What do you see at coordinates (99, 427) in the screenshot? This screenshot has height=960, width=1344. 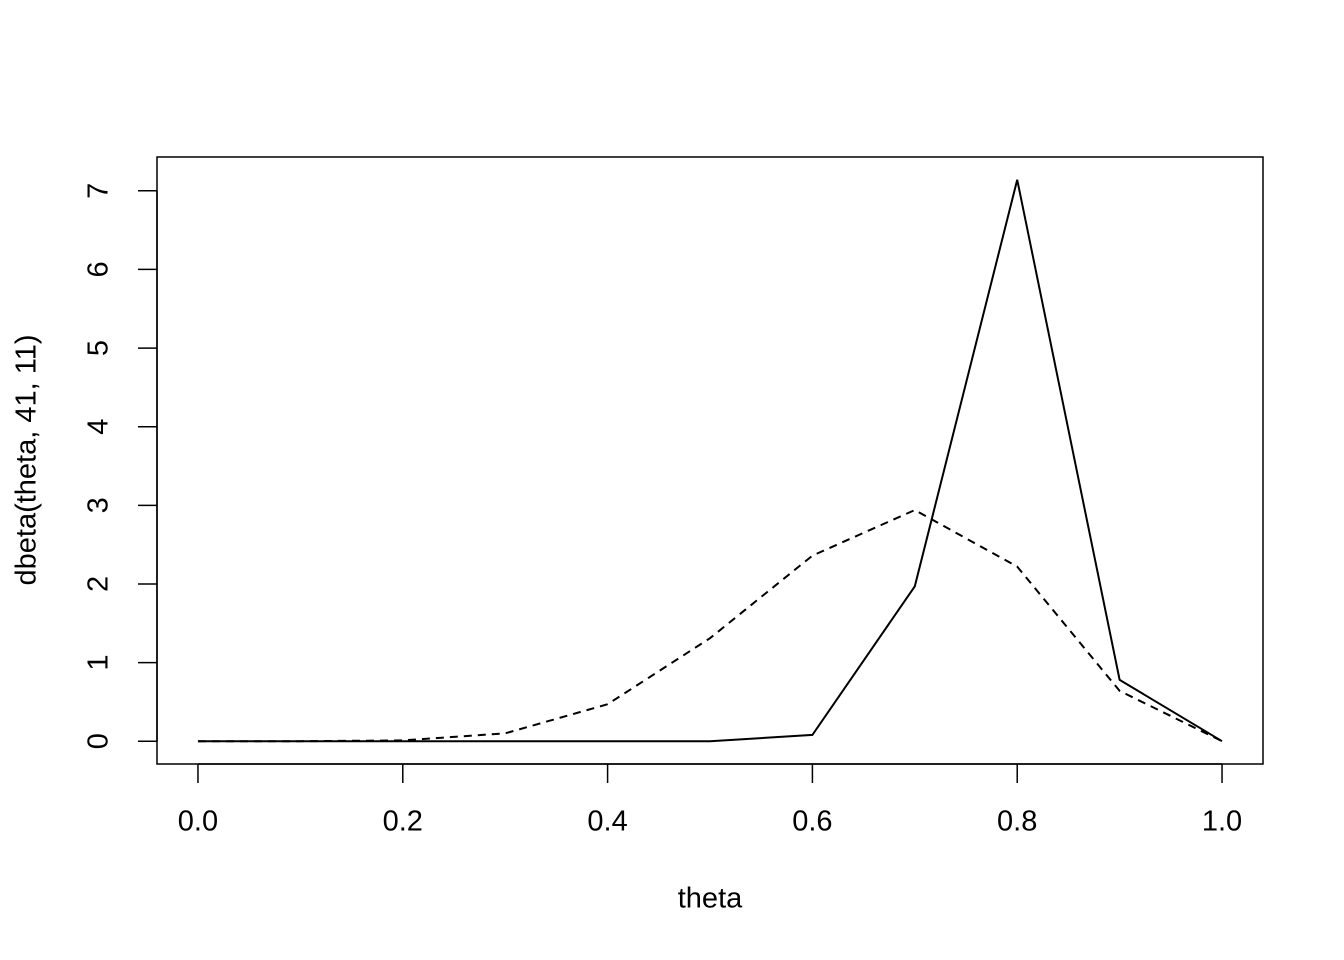 I see `y-tick-label: 4` at bounding box center [99, 427].